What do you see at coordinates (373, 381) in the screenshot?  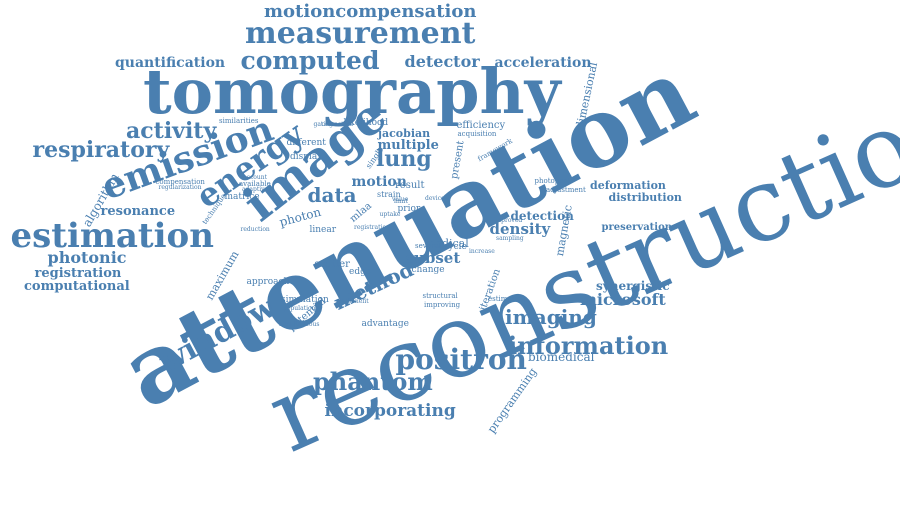 I see `word: phantom` at bounding box center [373, 381].